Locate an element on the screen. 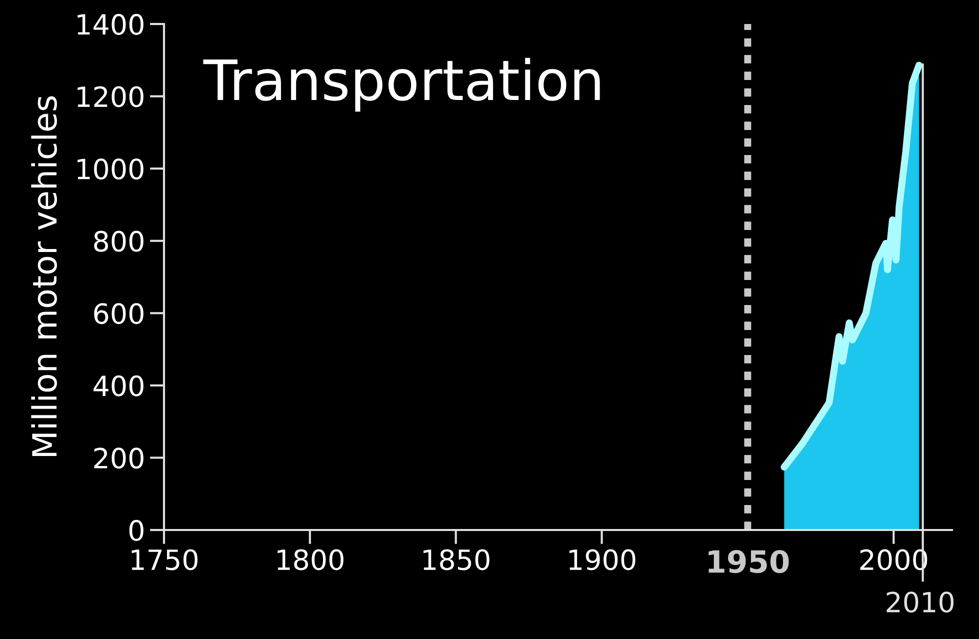 The height and width of the screenshot is (639, 979). x-tick-label: 1750 is located at coordinates (165, 559).